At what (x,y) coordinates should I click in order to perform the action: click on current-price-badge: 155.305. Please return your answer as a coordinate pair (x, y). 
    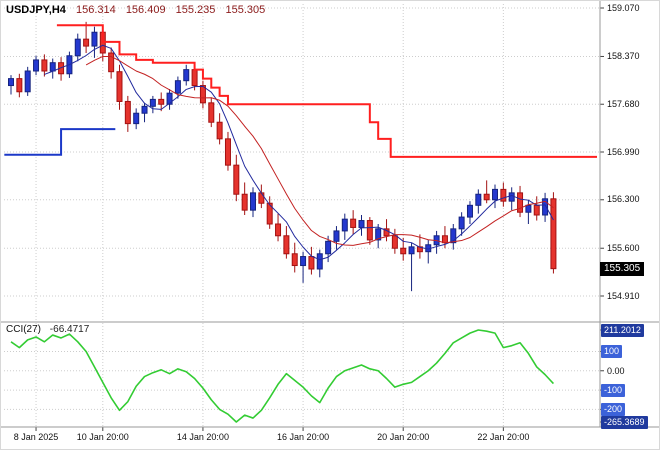
    Looking at the image, I should click on (622, 268).